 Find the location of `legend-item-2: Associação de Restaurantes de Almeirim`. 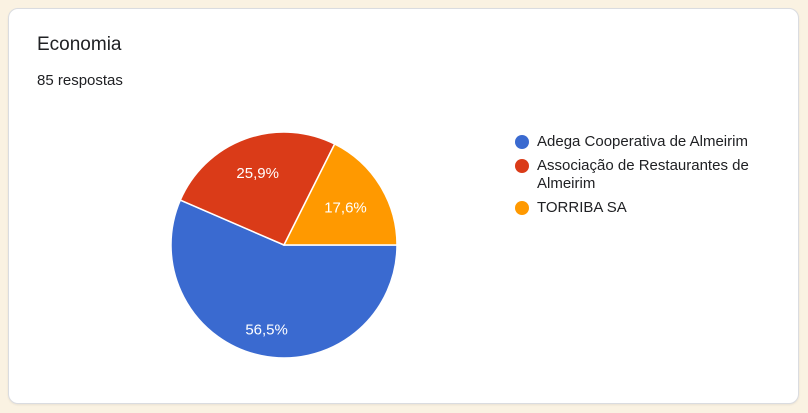

legend-item-2: Associação de Restaurantes de Almeirim is located at coordinates (635, 175).